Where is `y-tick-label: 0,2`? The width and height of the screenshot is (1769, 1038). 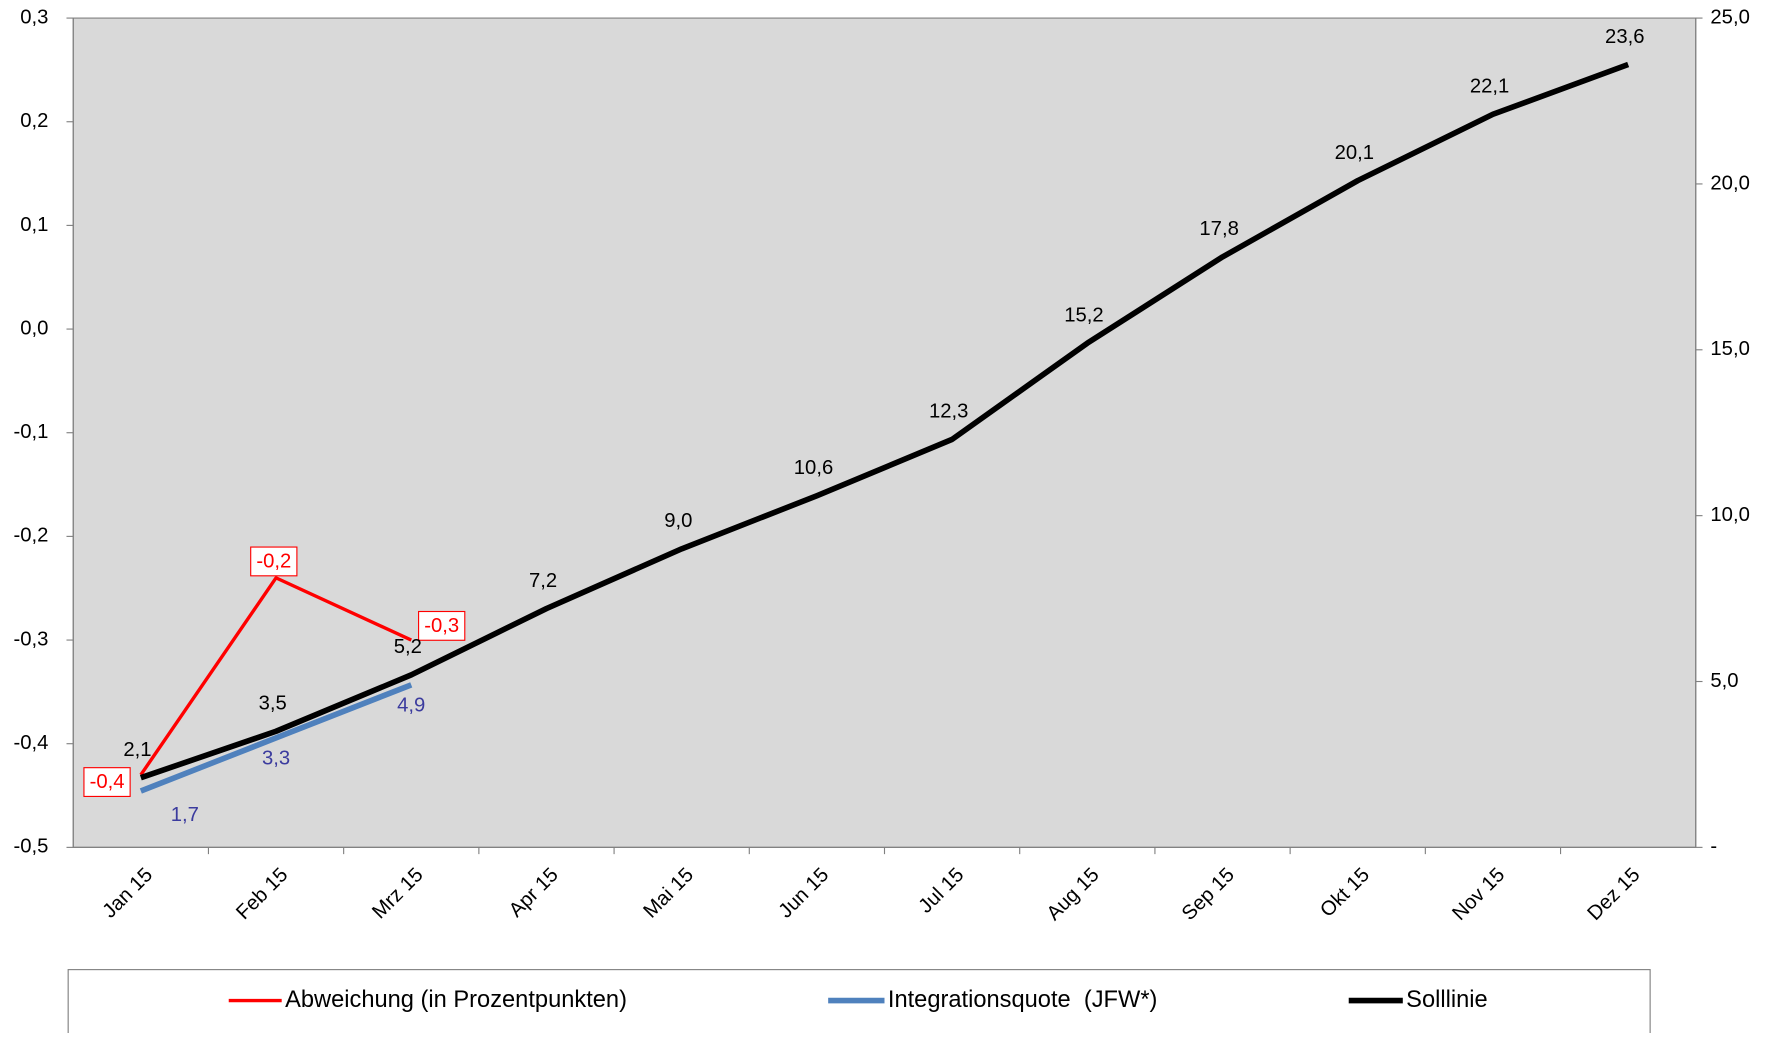
y-tick-label: 0,2 is located at coordinates (34, 121).